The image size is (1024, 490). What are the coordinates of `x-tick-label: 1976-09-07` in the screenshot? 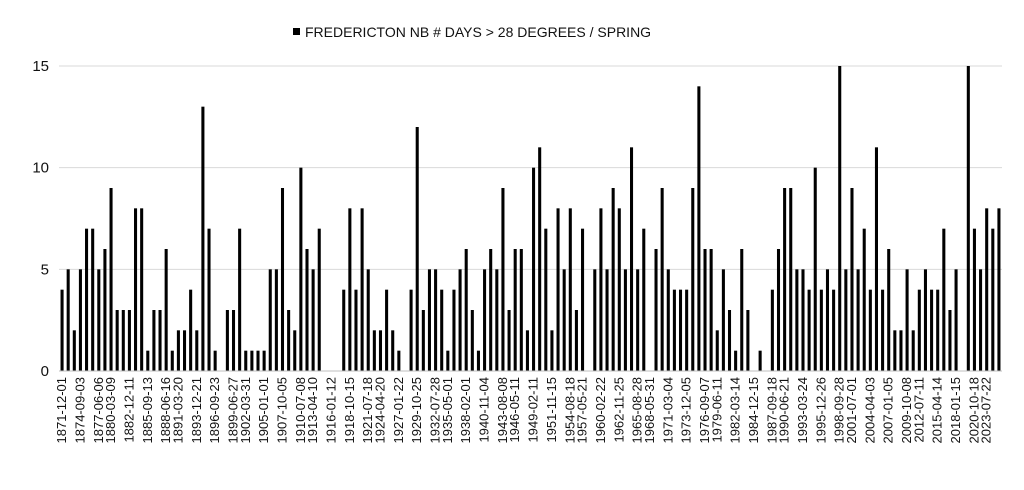 It's located at (704, 410).